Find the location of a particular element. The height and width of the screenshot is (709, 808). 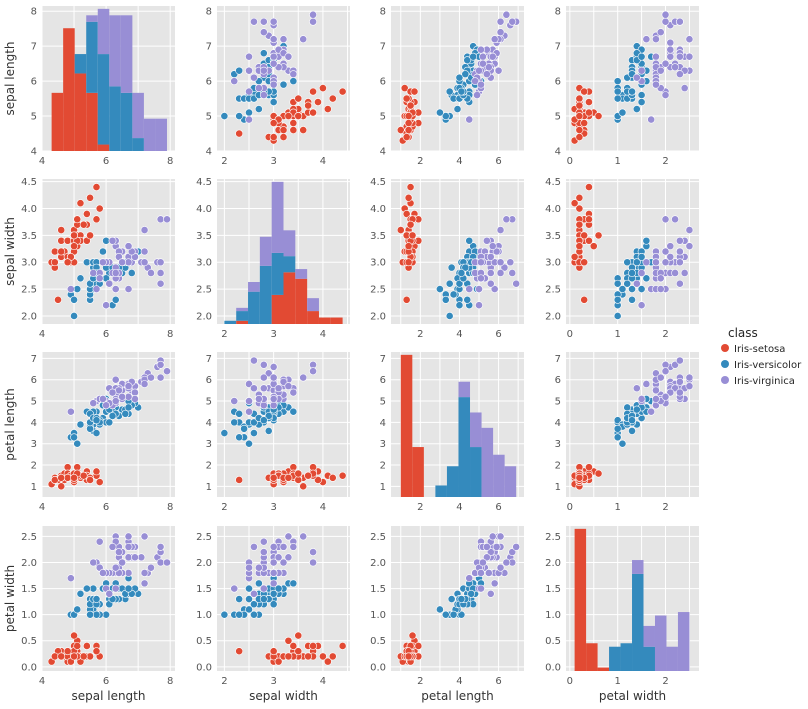

xlabel-sw: sepal width is located at coordinates (283, 696).